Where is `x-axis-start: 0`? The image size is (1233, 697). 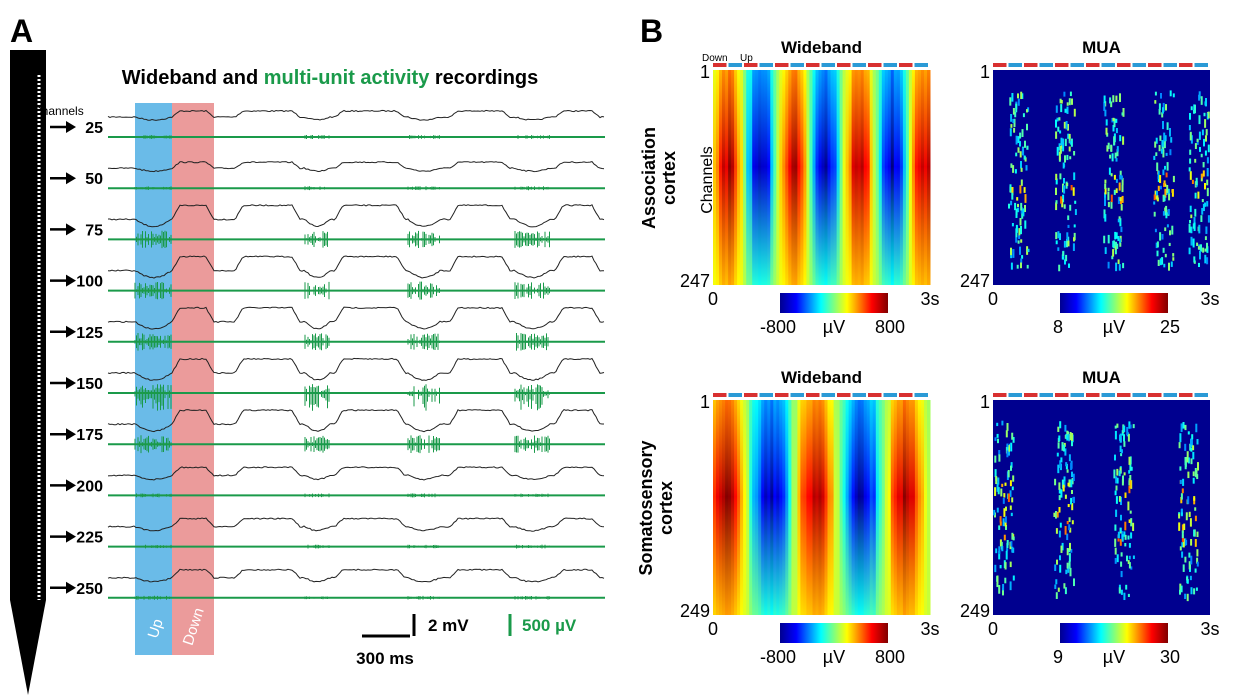
x-axis-start: 0 is located at coordinates (993, 299).